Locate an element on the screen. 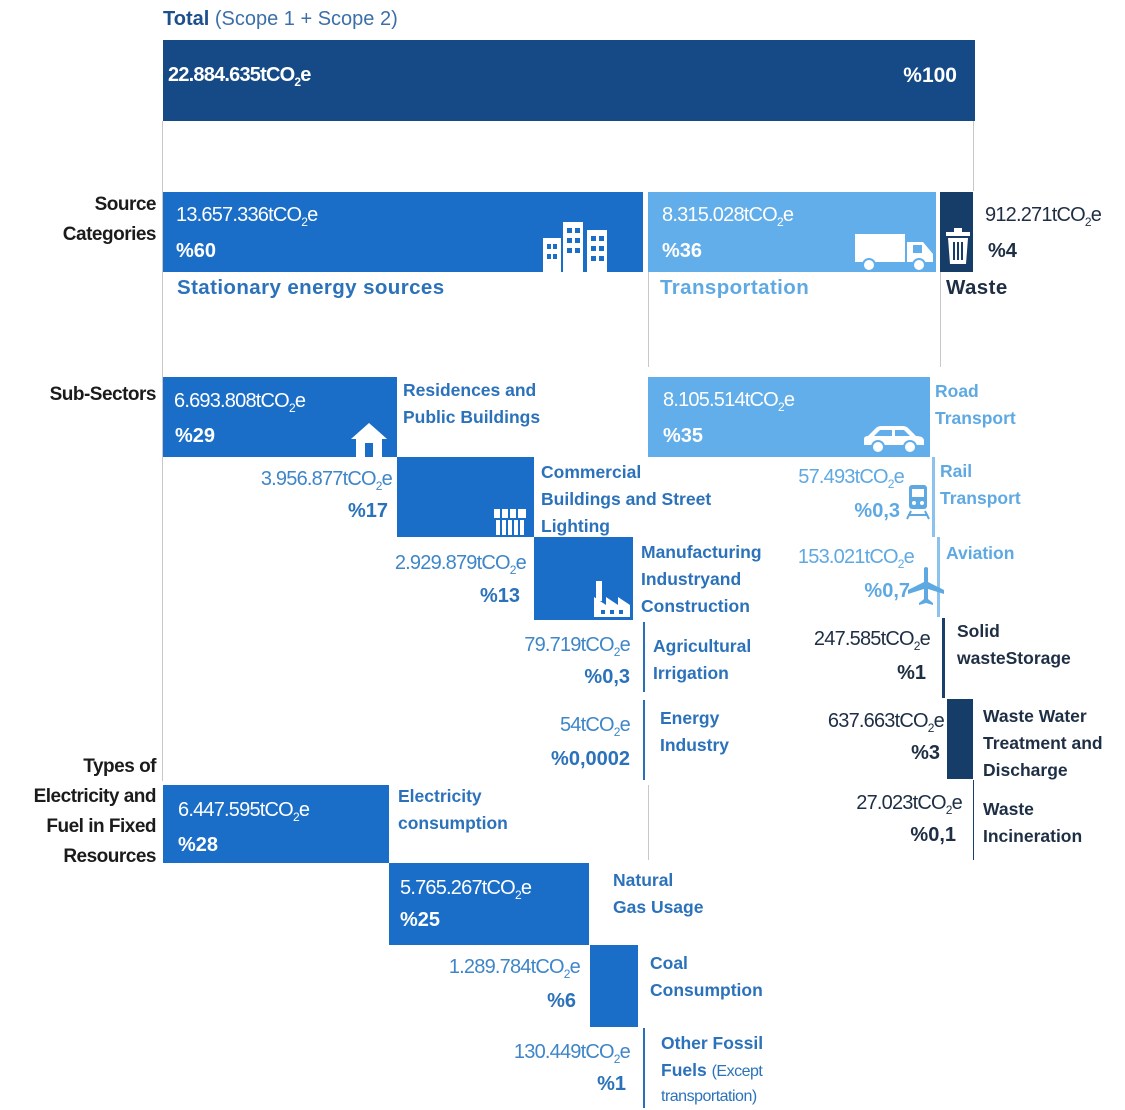 The image size is (1125, 1110). total-box: 22.884.635tCO2e %100 is located at coordinates (569, 80).